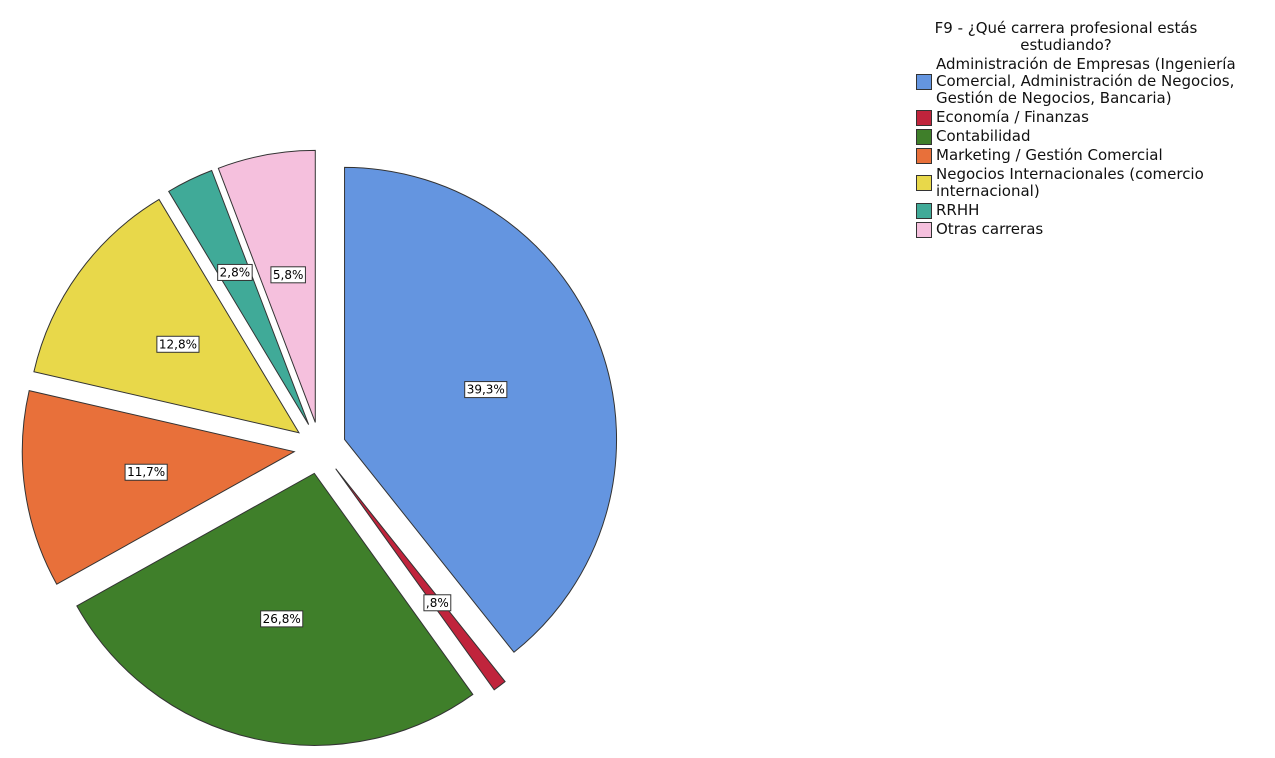 The width and height of the screenshot is (1275, 758). What do you see at coordinates (1012, 117) in the screenshot?
I see `legend-label: Economía / Finanzas` at bounding box center [1012, 117].